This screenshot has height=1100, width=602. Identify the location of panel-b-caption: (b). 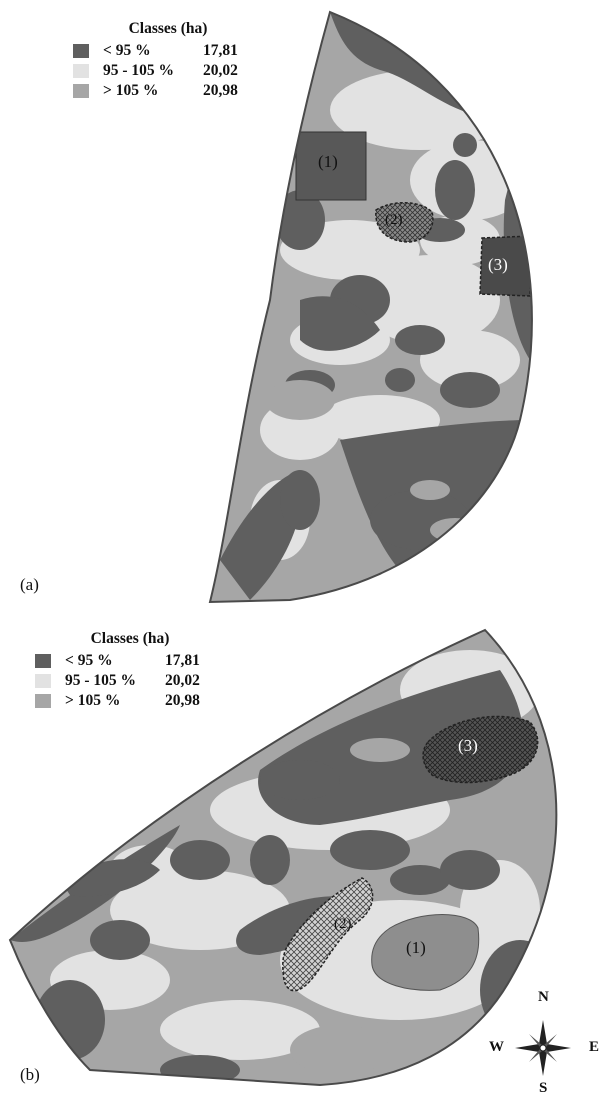
(30, 1074).